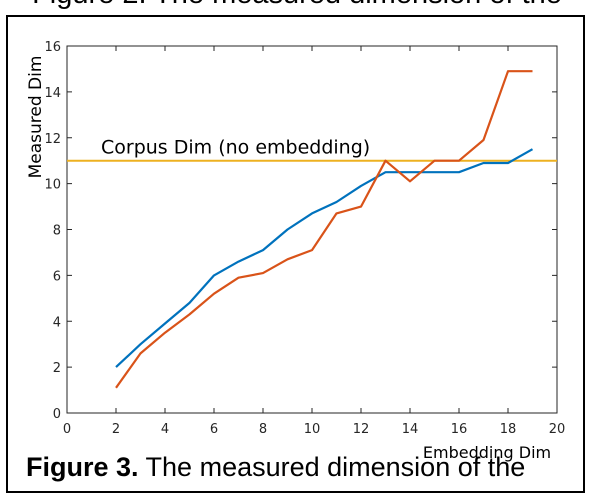 The height and width of the screenshot is (493, 594). What do you see at coordinates (36, 117) in the screenshot?
I see `y-axis-label: Measured Dim` at bounding box center [36, 117].